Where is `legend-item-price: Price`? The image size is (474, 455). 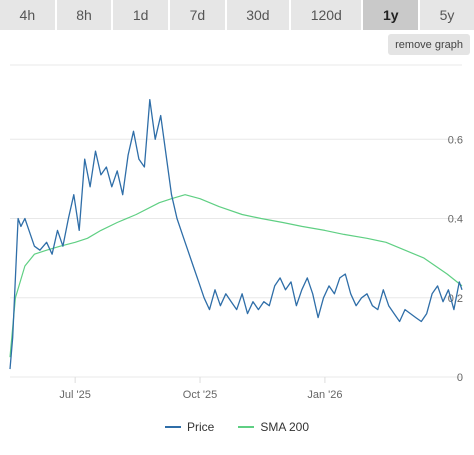
legend-item-price: Price is located at coordinates (189, 427).